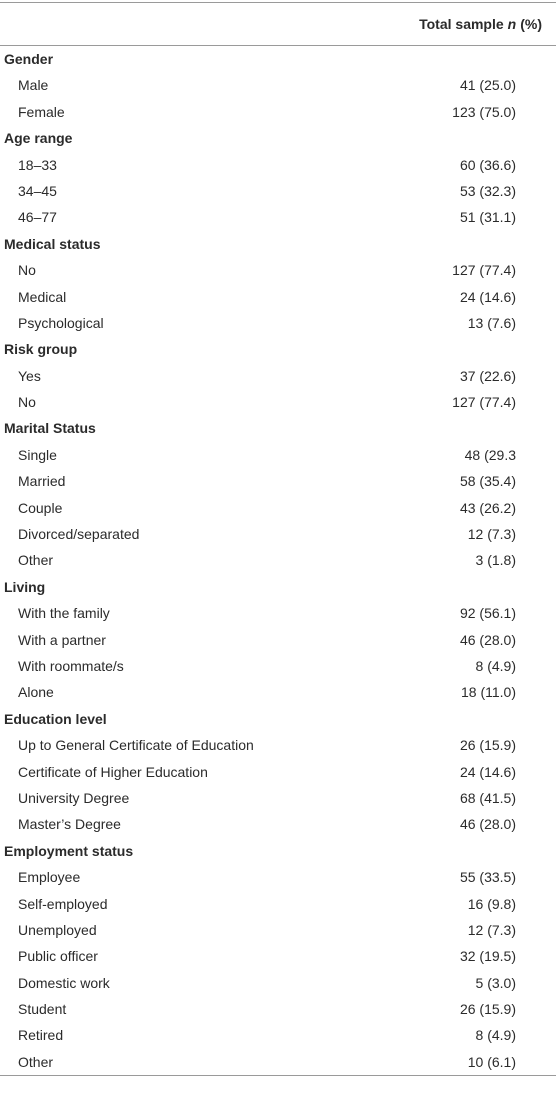  I want to click on row-value: 68 (41.5), so click(487, 797).